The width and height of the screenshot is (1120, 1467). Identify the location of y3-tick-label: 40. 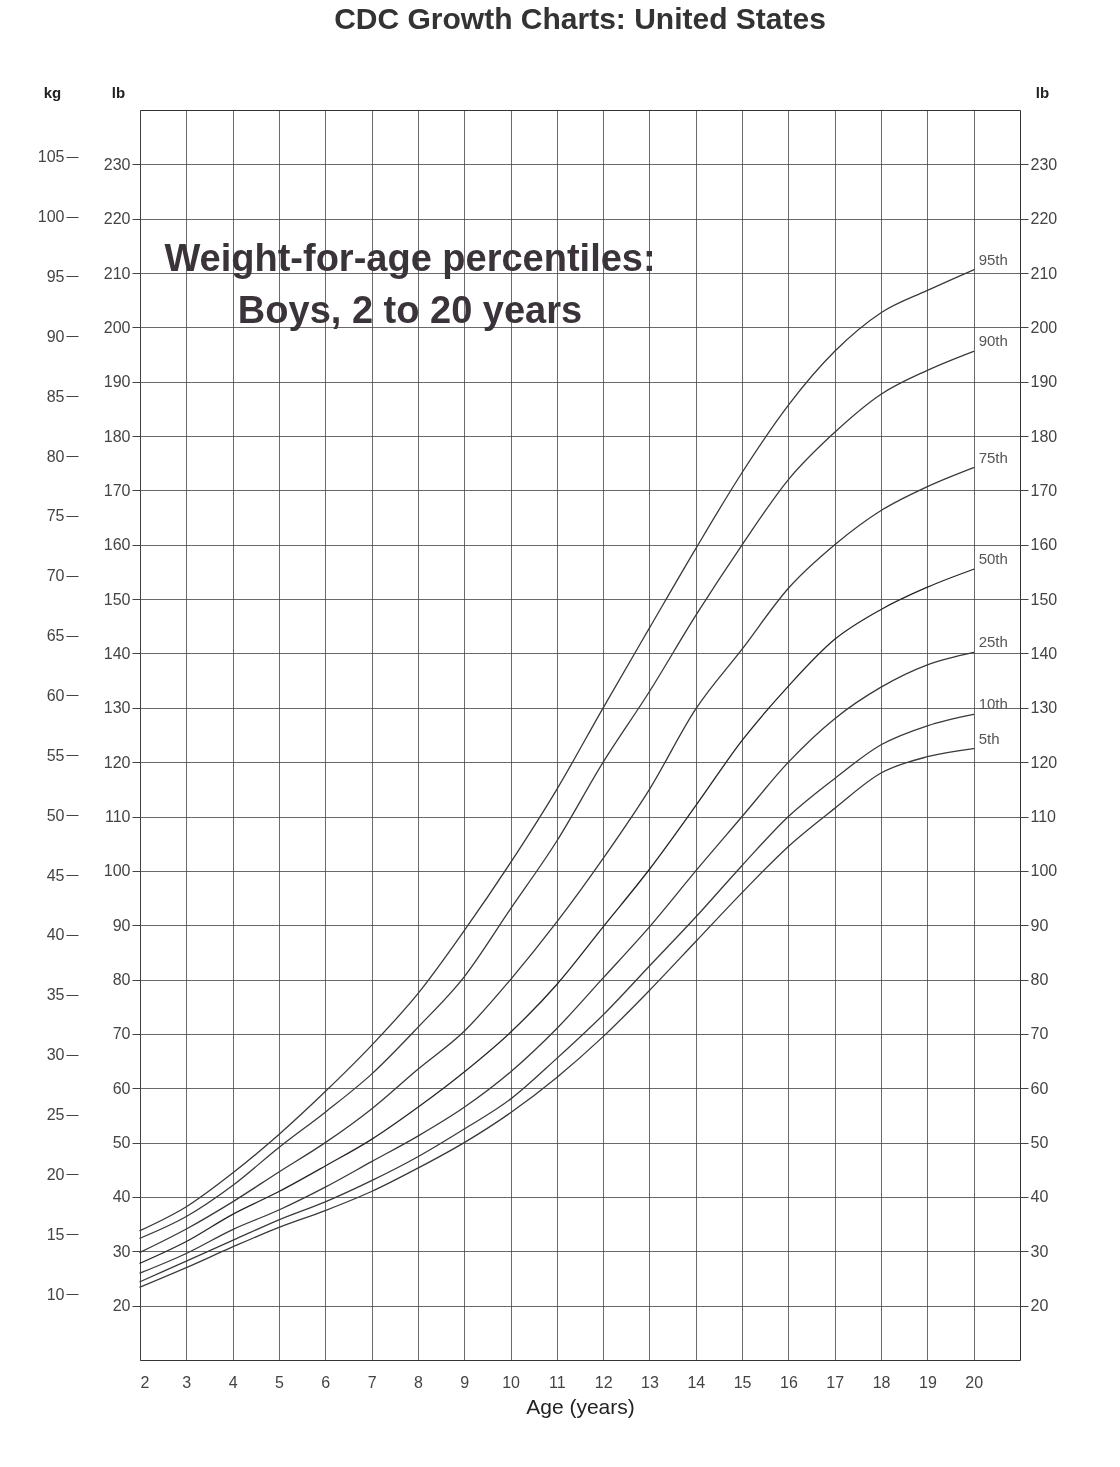
(1039, 1197).